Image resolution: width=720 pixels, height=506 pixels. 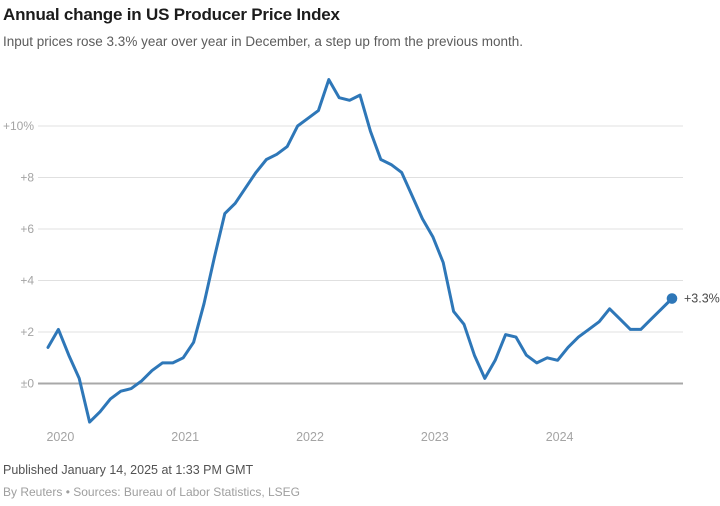 I want to click on x-axis-tick-label: 2022, so click(x=310, y=437).